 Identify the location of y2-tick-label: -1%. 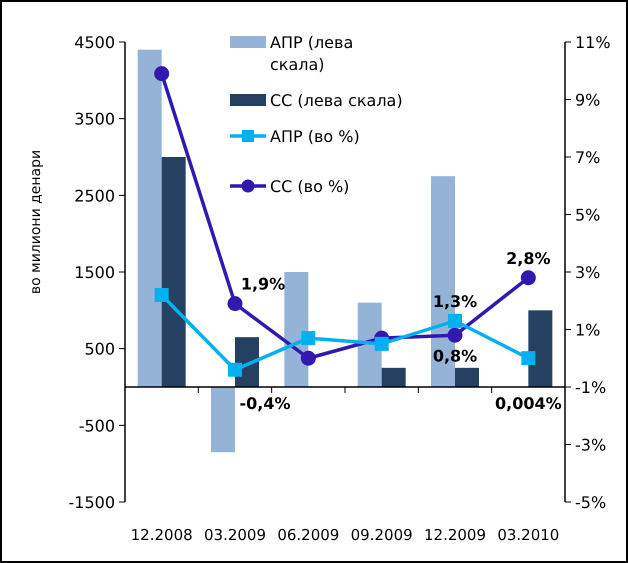
(590, 387).